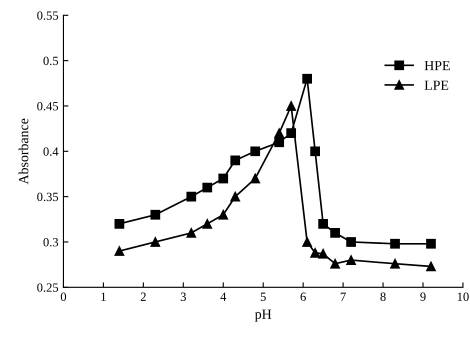  Describe the element at coordinates (50, 61) in the screenshot. I see `y-tick-label: 0.5` at that location.